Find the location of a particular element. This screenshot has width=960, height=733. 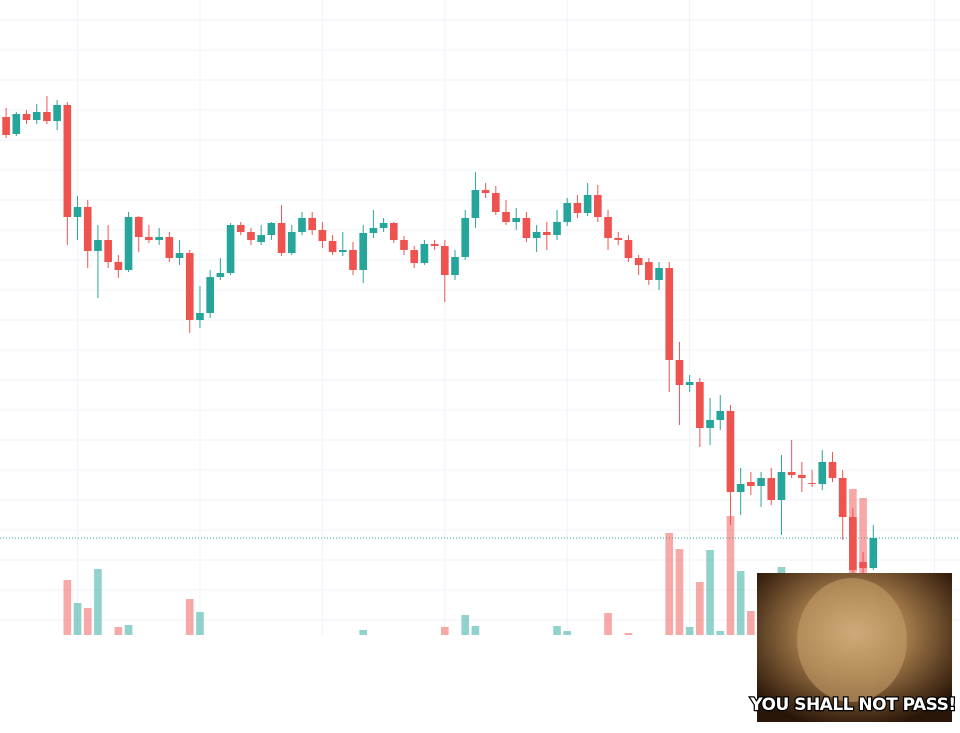

meme-beard is located at coordinates (852, 640).